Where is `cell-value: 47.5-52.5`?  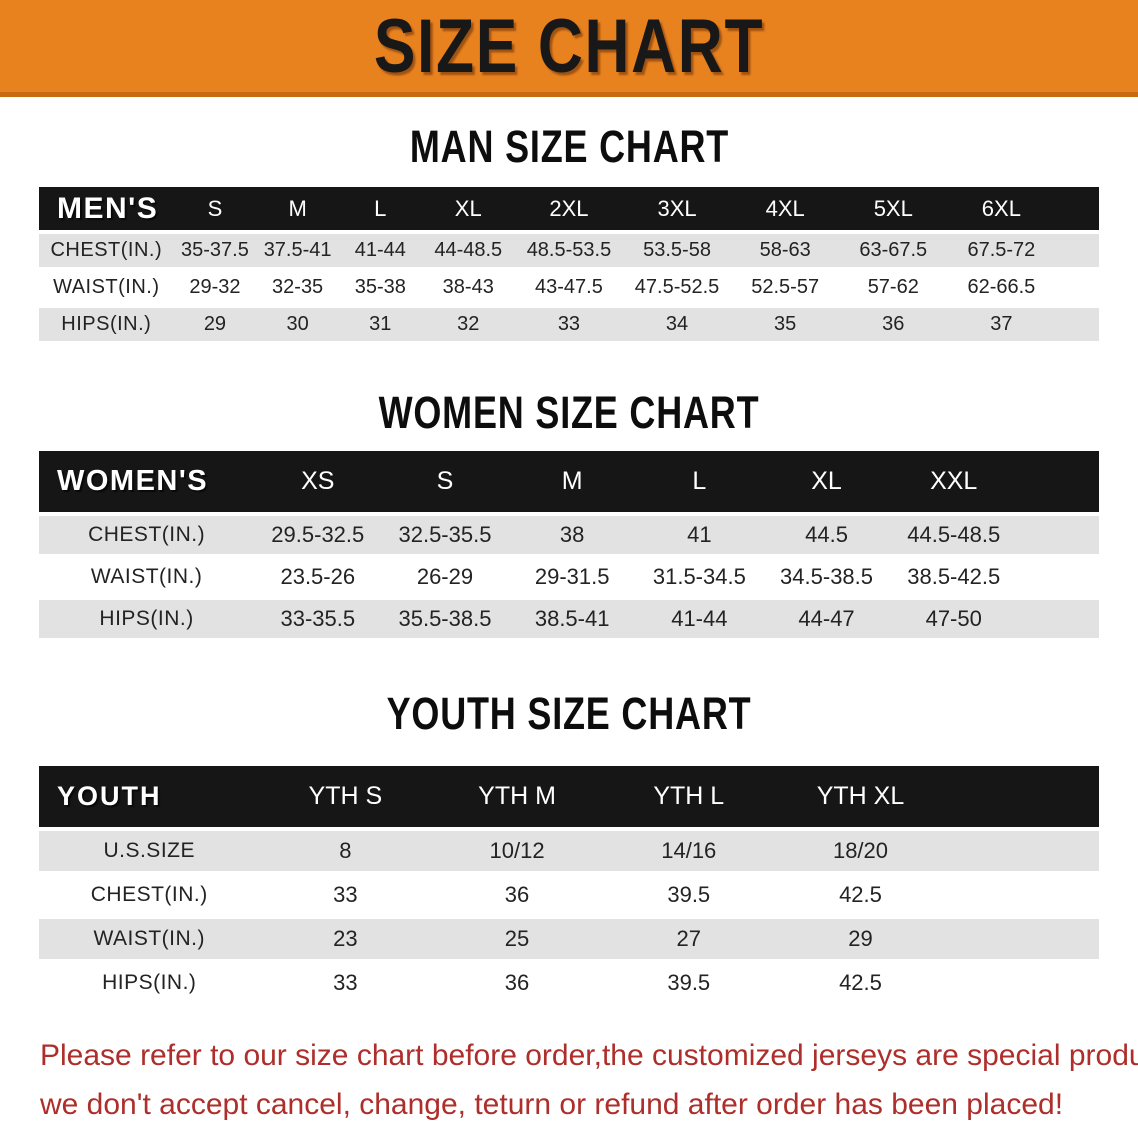 cell-value: 47.5-52.5 is located at coordinates (677, 287).